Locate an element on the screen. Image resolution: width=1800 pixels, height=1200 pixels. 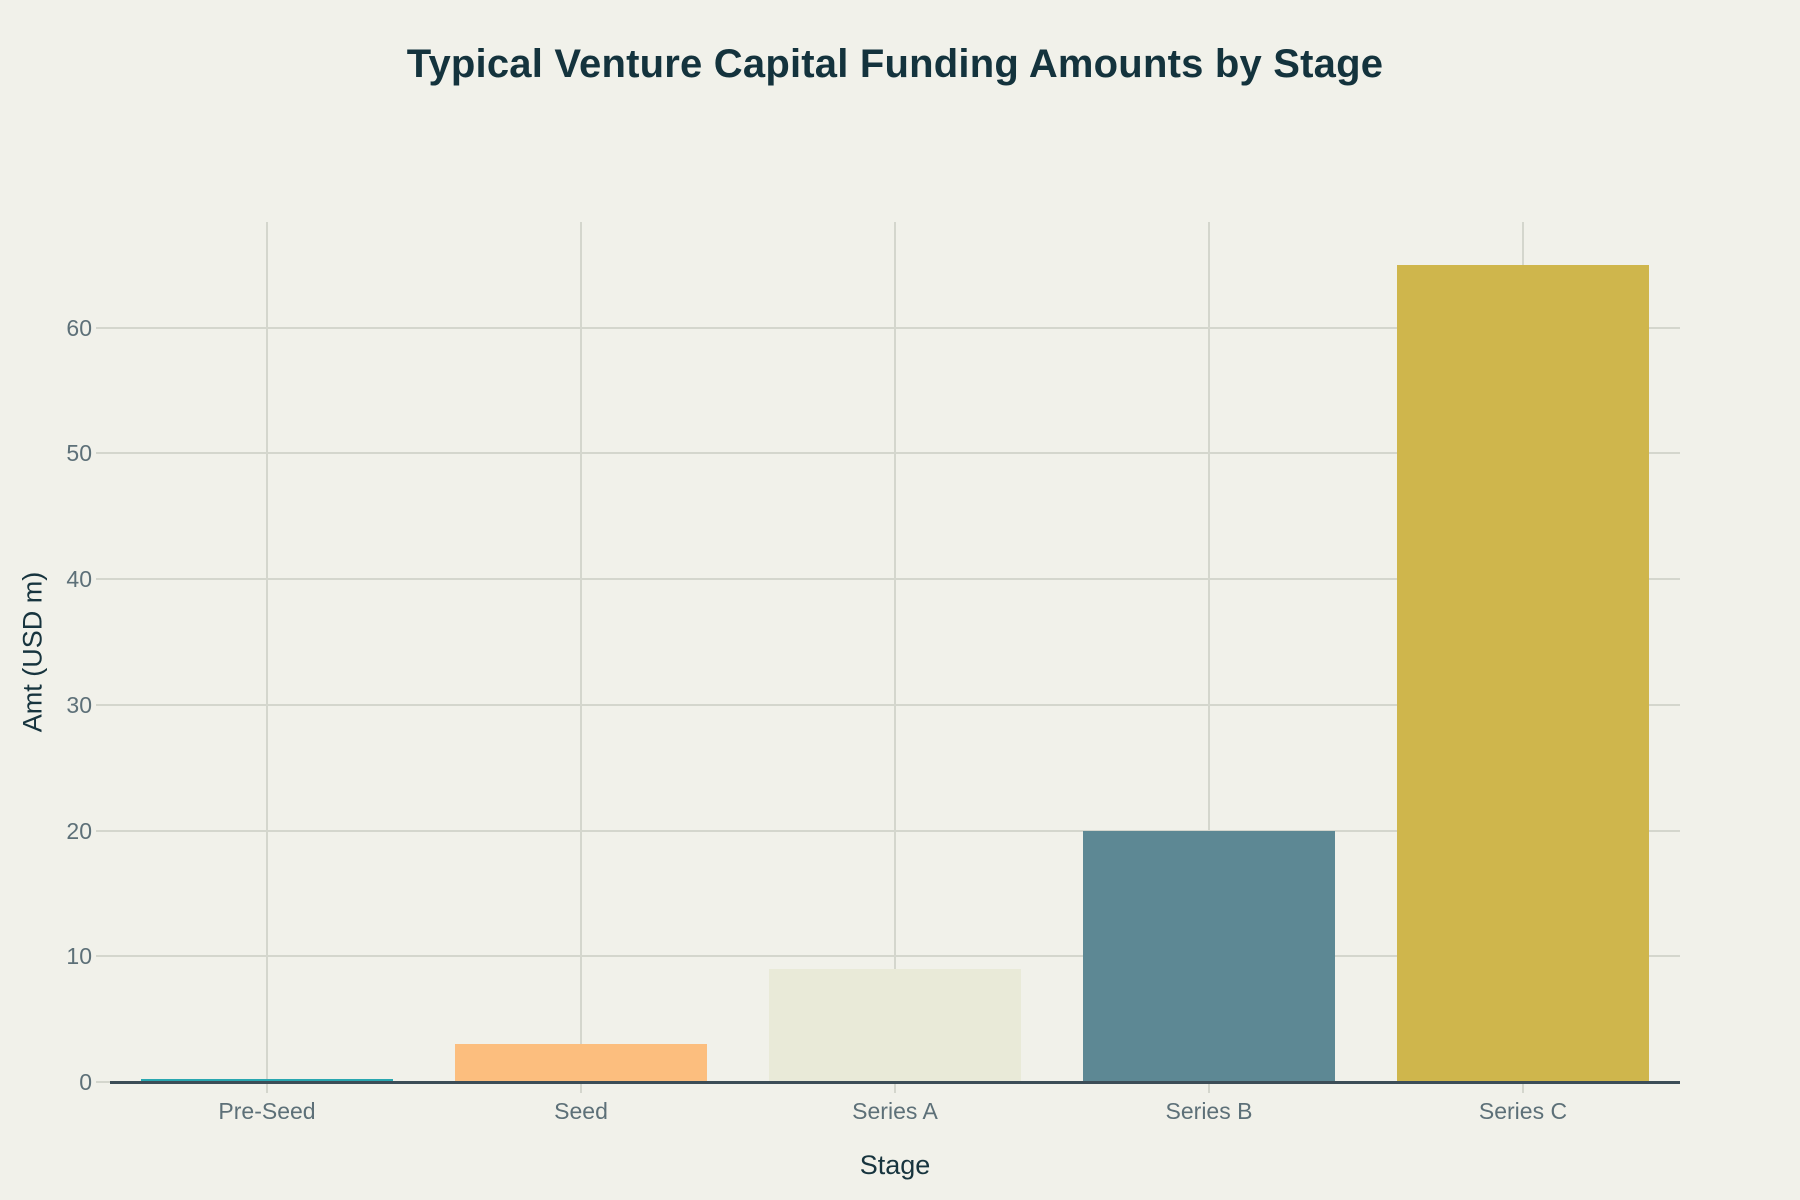
x-tick-label-seed: Seed is located at coordinates (581, 1111).